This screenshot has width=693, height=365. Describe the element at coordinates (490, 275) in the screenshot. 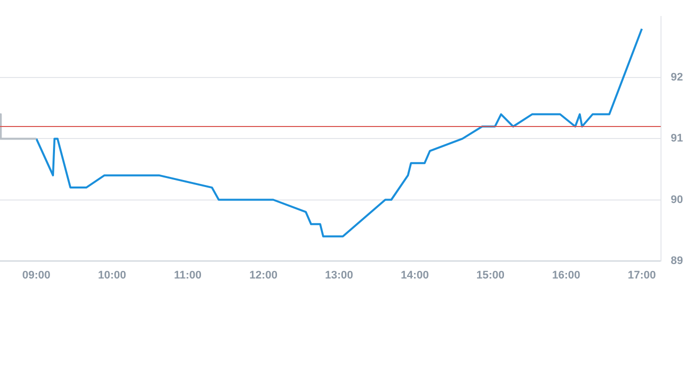

I see `x-tick-label: 15:00` at that location.